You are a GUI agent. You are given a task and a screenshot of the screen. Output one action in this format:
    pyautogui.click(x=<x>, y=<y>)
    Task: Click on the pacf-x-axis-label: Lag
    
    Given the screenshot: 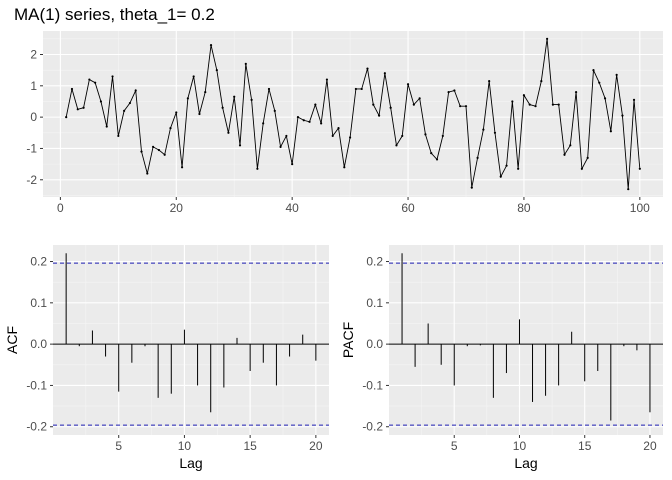 What is the action you would take?
    pyautogui.click(x=525, y=463)
    